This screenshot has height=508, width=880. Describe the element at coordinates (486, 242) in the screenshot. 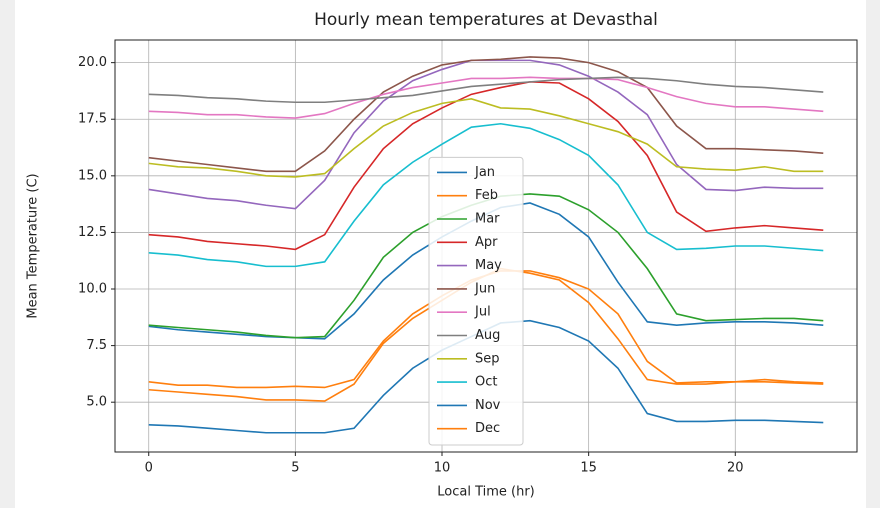

I see `legend-label: Apr` at that location.